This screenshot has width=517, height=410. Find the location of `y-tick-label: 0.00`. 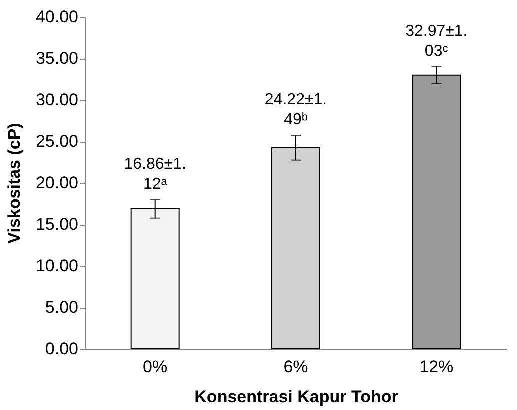

y-tick-label: 0.00 is located at coordinates (61, 349).